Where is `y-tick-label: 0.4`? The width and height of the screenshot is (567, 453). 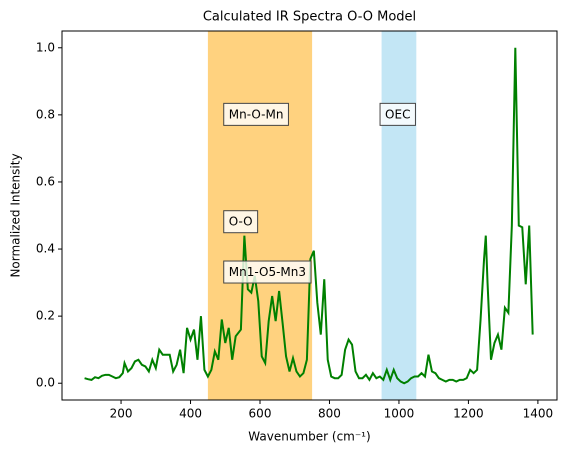 y-tick-label: 0.4 is located at coordinates (45, 249).